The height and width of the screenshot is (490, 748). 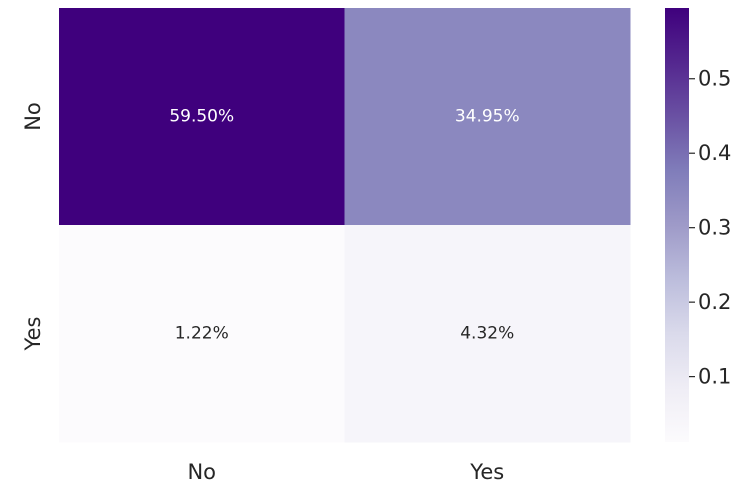 I want to click on y-axis-ticks: No Yes, so click(x=33, y=226).